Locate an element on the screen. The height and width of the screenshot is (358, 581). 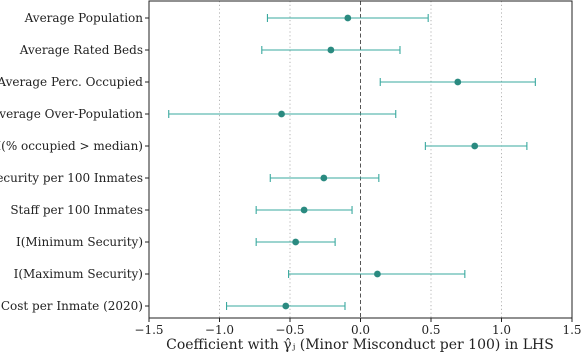
x-tick-label: −1.0 is located at coordinates (219, 330).